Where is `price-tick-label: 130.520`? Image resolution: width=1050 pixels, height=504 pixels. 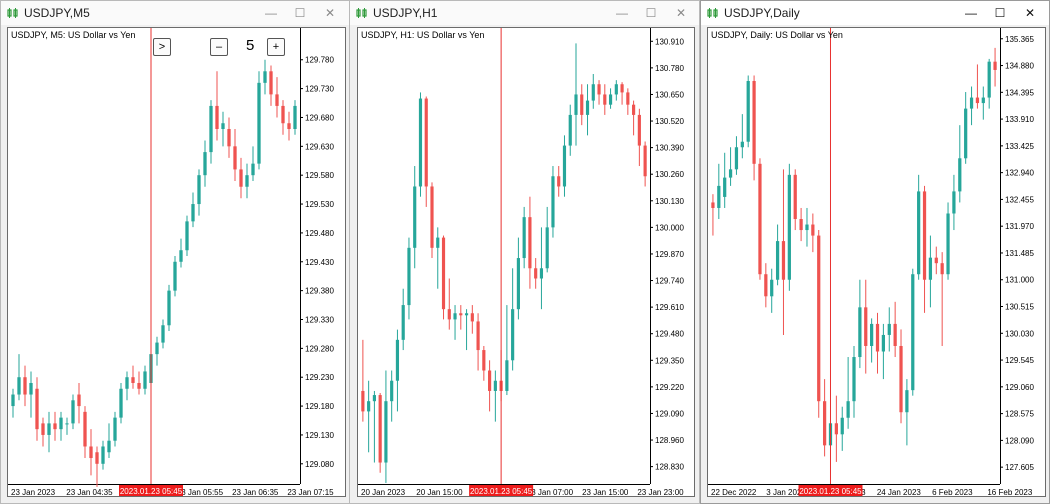
price-tick-label: 130.520 is located at coordinates (669, 121).